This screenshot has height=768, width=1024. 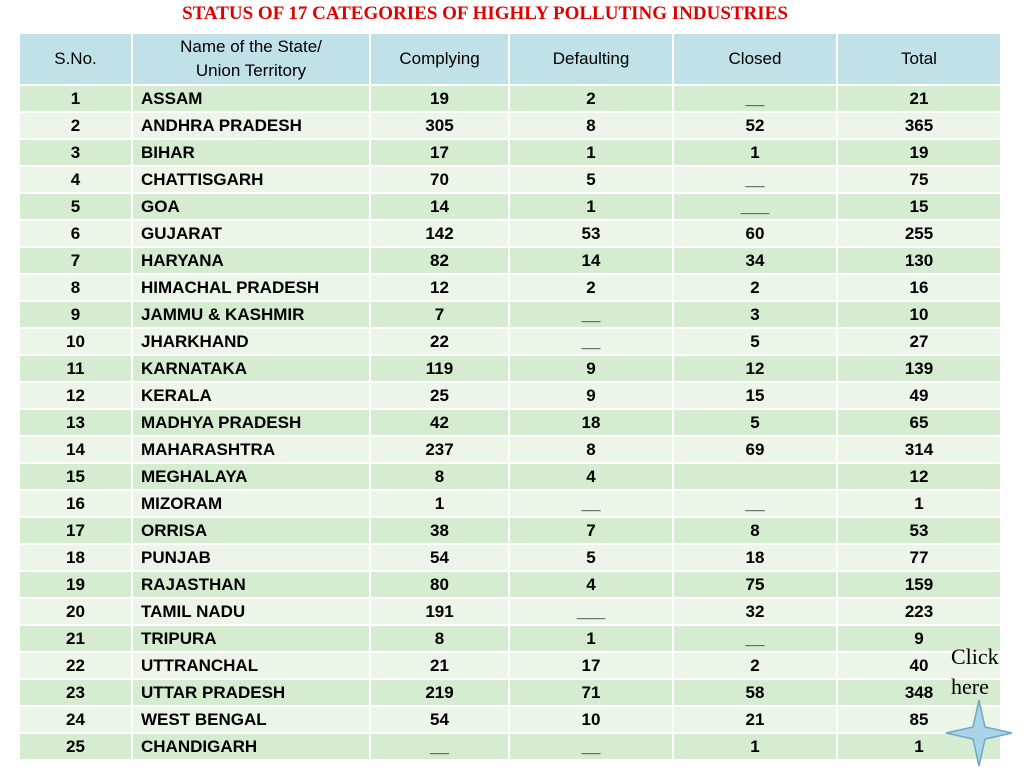 What do you see at coordinates (510, 368) in the screenshot?
I see `table-row: 11 KARNATAKA 119 9 12 139` at bounding box center [510, 368].